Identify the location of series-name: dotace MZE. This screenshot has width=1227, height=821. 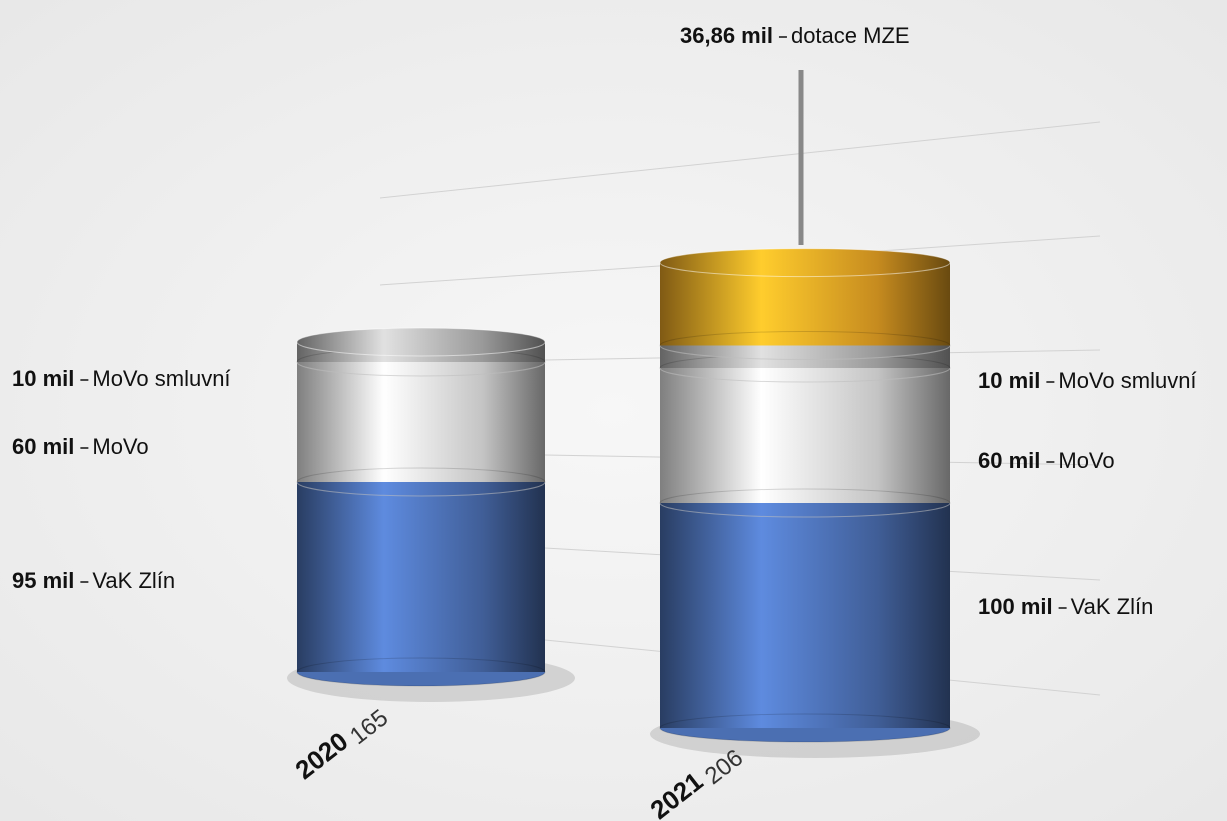
(850, 35).